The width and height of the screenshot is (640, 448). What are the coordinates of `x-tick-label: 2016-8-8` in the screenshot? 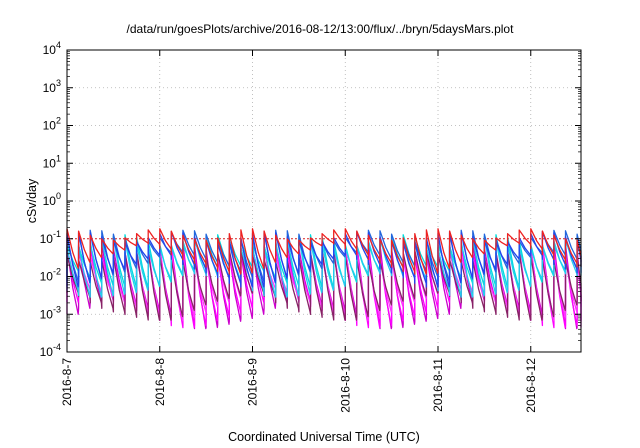 It's located at (160, 382).